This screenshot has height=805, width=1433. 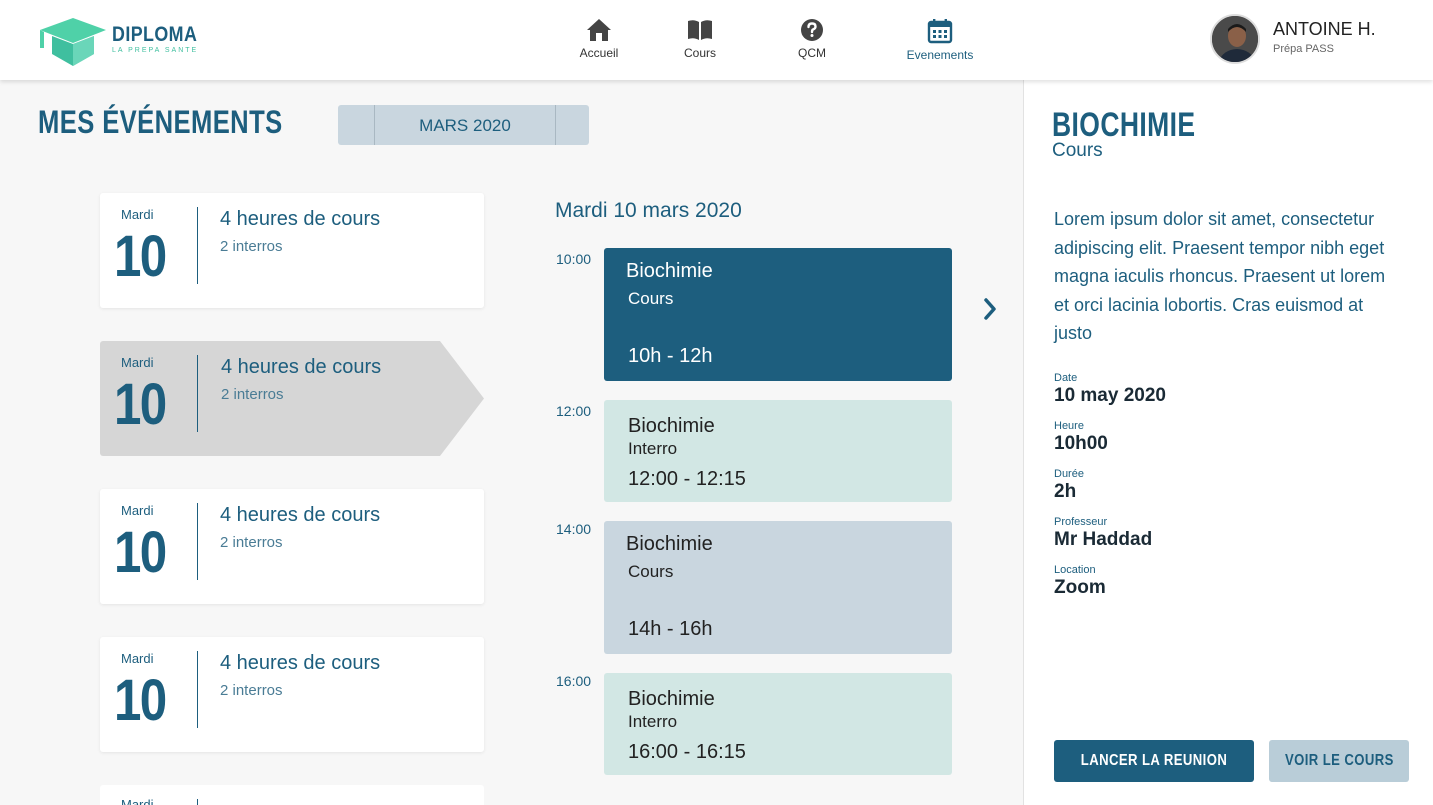 I want to click on brand-name: DIPLOMA, so click(x=155, y=34).